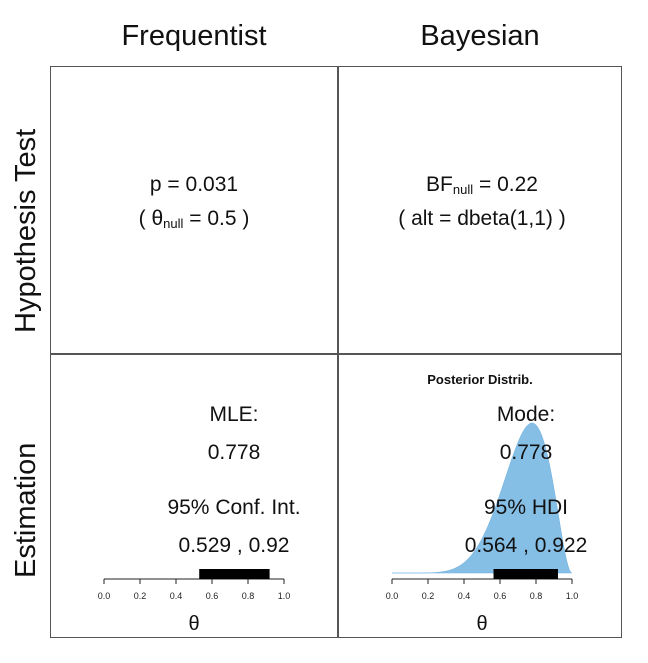 This screenshot has height=663, width=648. Describe the element at coordinates (526, 507) in the screenshot. I see `hdi-label: 95% HDI` at that location.